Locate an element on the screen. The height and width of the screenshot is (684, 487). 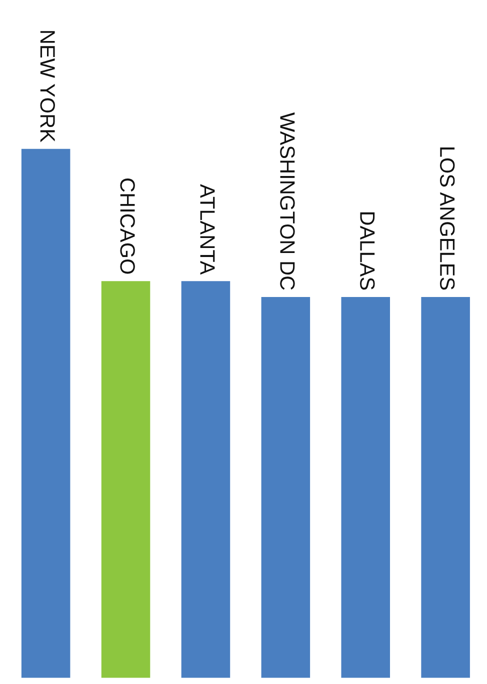
x-tick-label: NEW YORK is located at coordinates (47, 86).